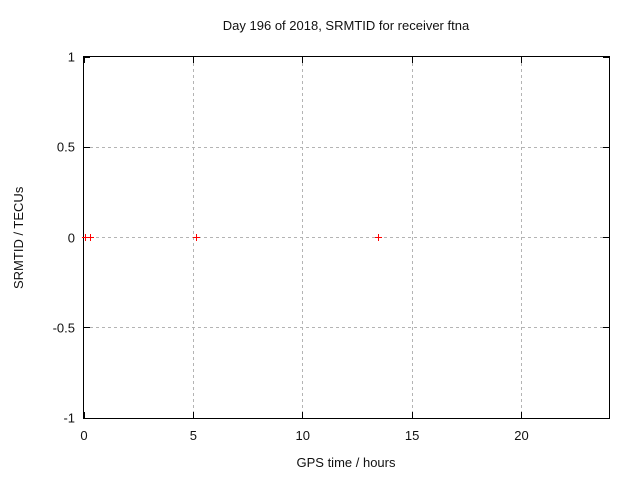 Image resolution: width=640 pixels, height=480 pixels. I want to click on x-tick-label: 15, so click(412, 435).